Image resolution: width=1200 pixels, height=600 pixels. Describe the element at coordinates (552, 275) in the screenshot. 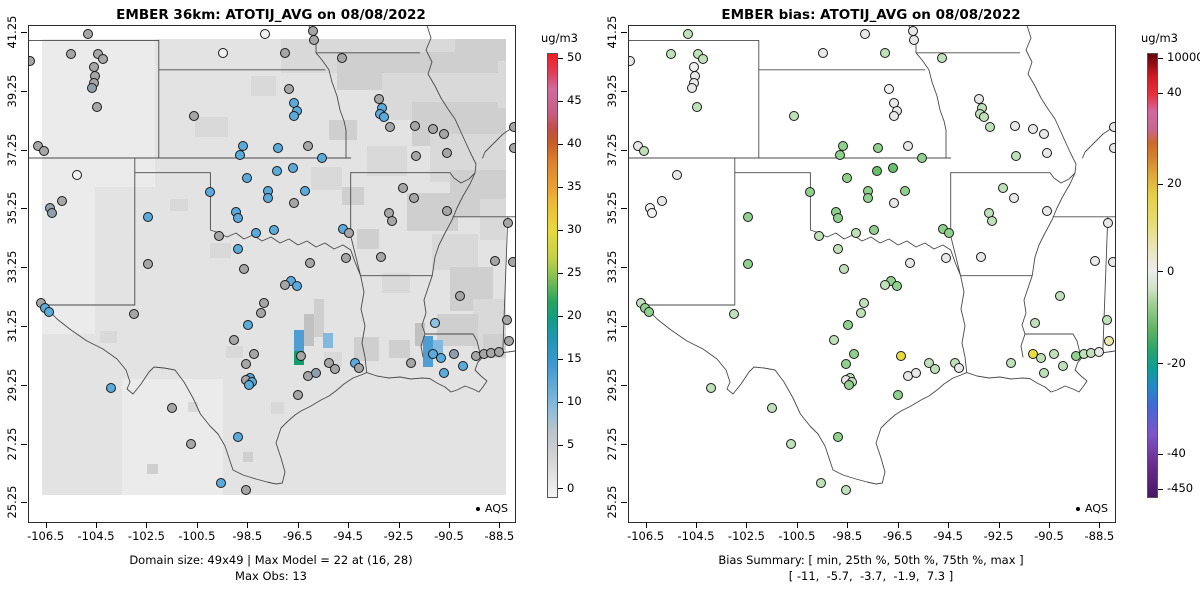

I see `colorbar-model` at that location.